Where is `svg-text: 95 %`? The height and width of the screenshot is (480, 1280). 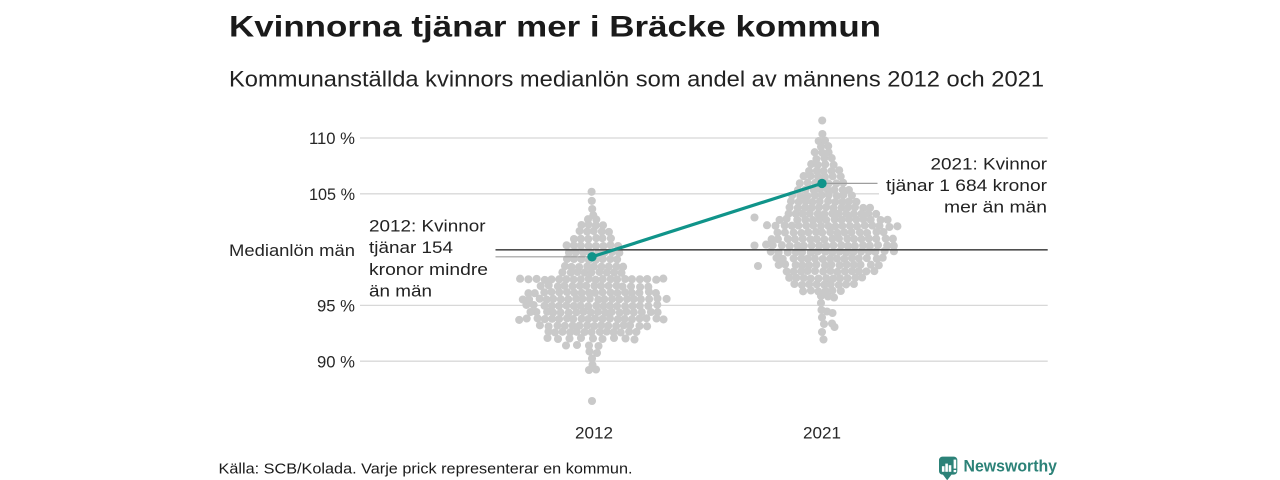
svg-text: 95 % is located at coordinates (336, 306).